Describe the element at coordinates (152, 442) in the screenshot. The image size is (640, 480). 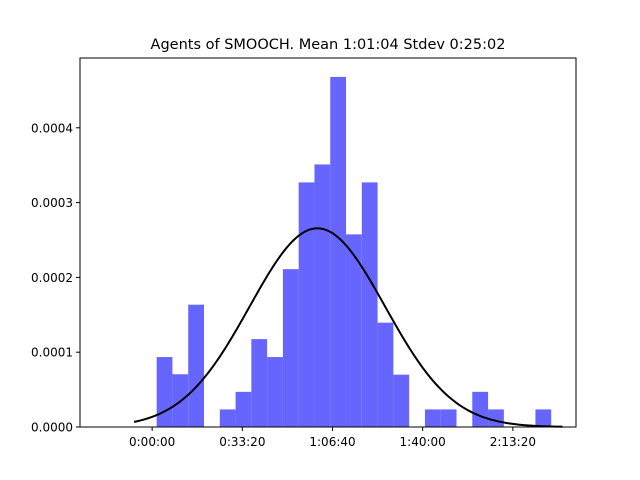
I see `x-tick-label-0: 0:00:00` at that location.